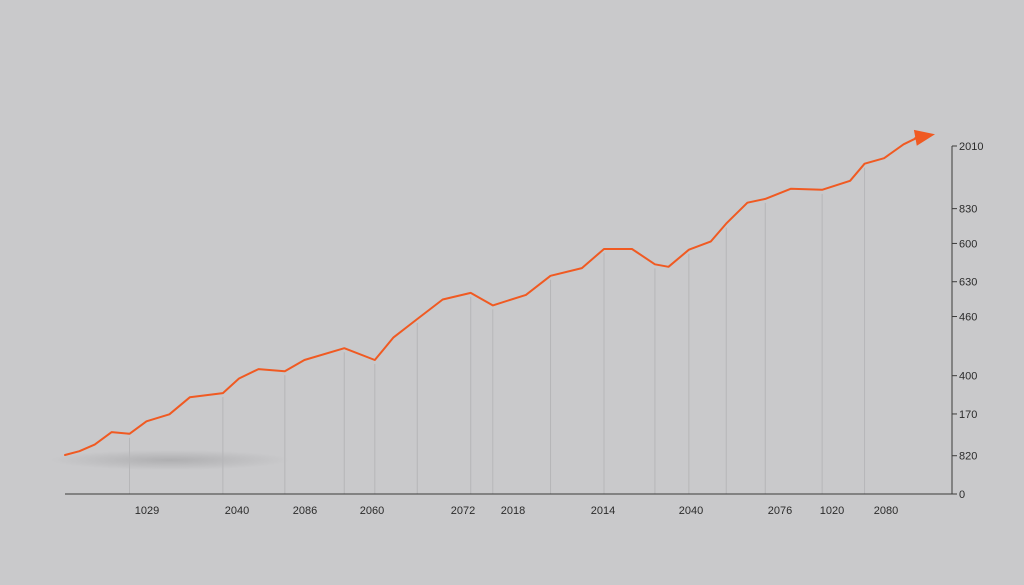 Image resolution: width=1024 pixels, height=585 pixels. Describe the element at coordinates (968, 244) in the screenshot. I see `y-tick-label: 600` at that location.